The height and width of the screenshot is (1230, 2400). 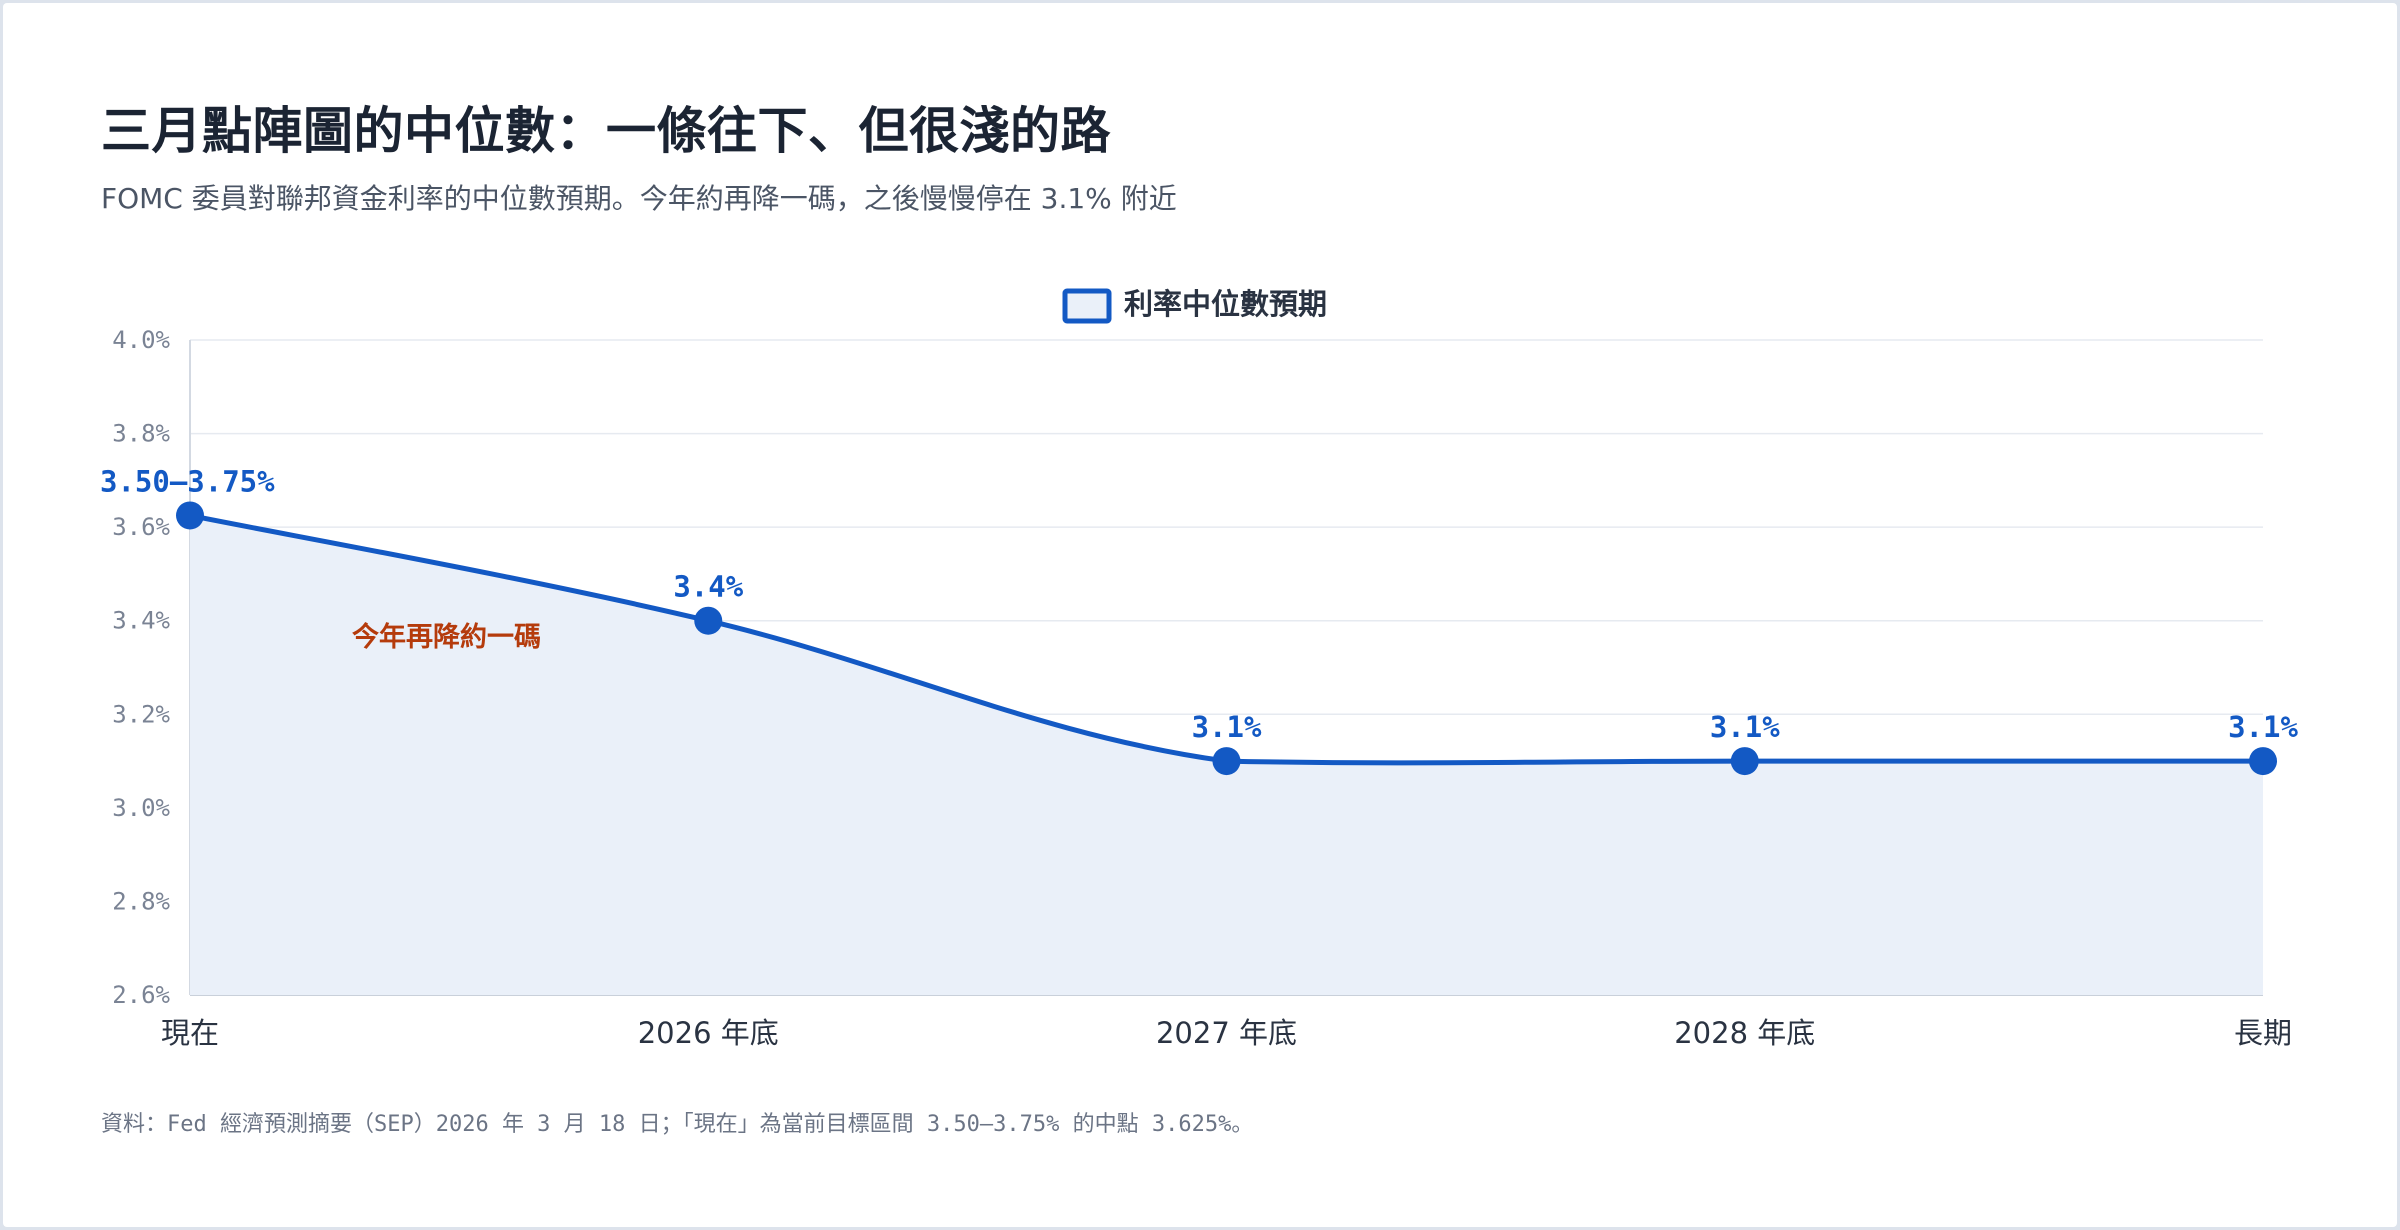 I want to click on annotation-label: 今年再降約一碼, so click(x=446, y=637).